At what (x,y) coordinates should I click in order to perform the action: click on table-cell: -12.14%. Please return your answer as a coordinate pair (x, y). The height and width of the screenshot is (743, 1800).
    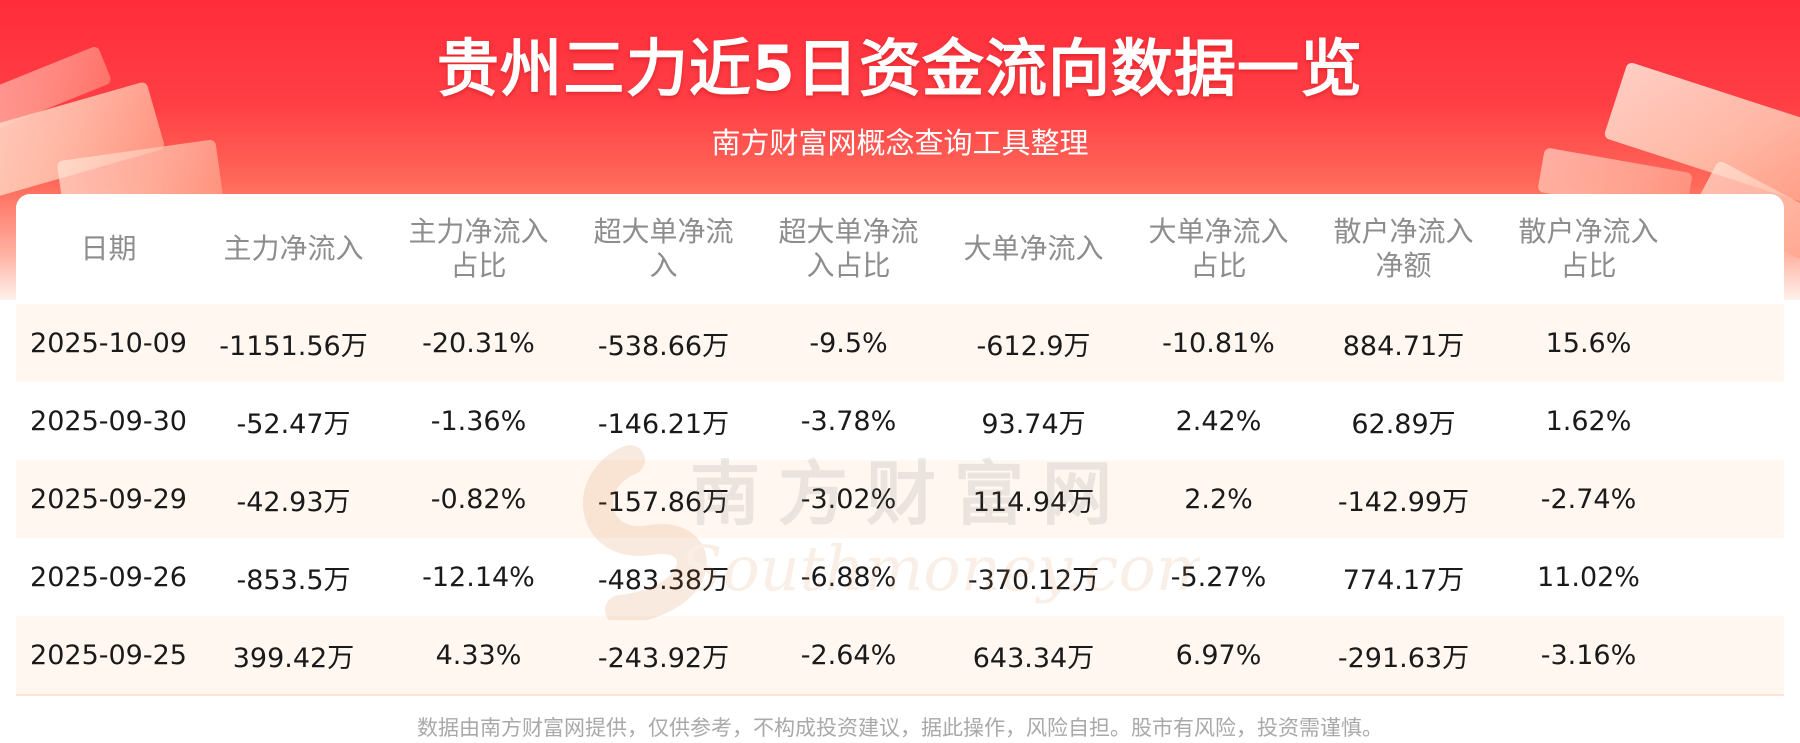
    Looking at the image, I should click on (478, 577).